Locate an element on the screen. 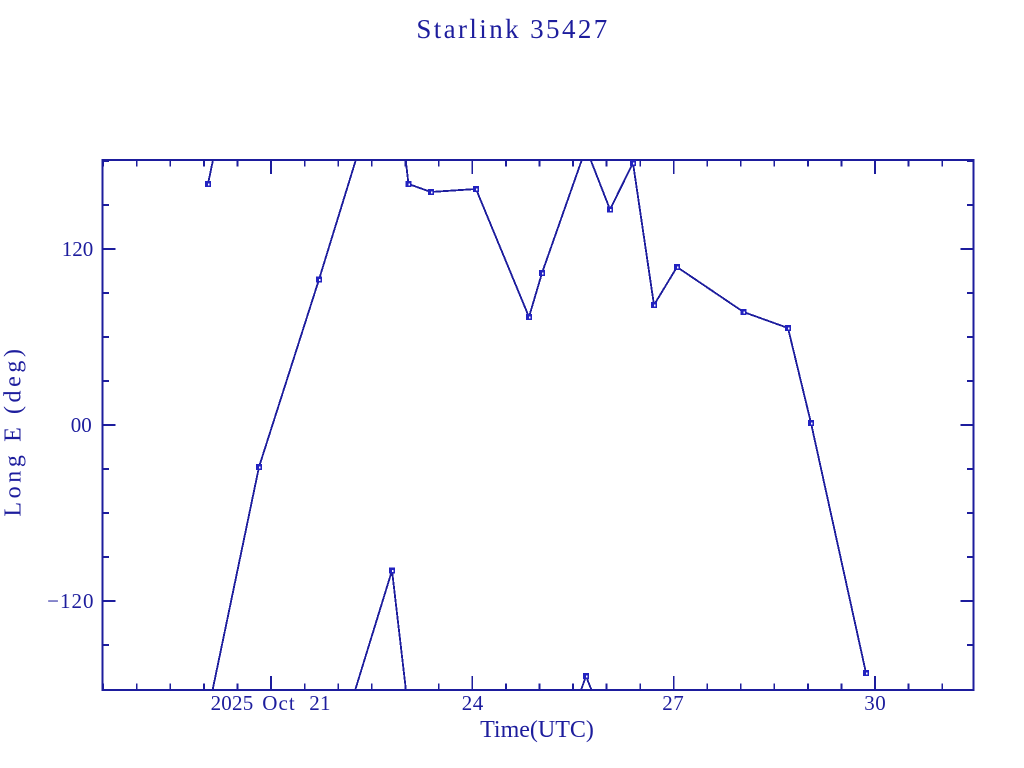 Image resolution: width=1024 pixels, height=768 pixels. svg-text: −120 is located at coordinates (70, 601).